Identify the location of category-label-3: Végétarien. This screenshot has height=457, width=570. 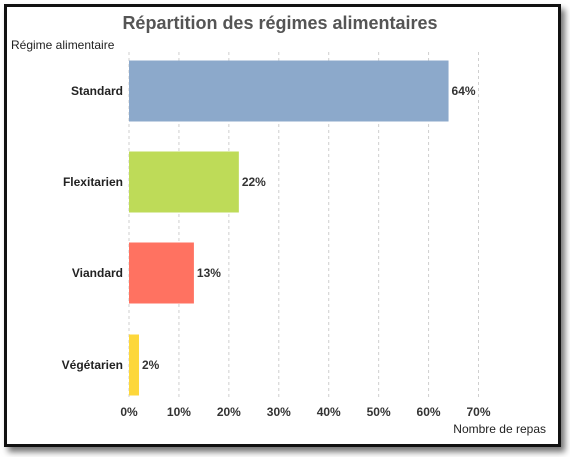
(92, 365).